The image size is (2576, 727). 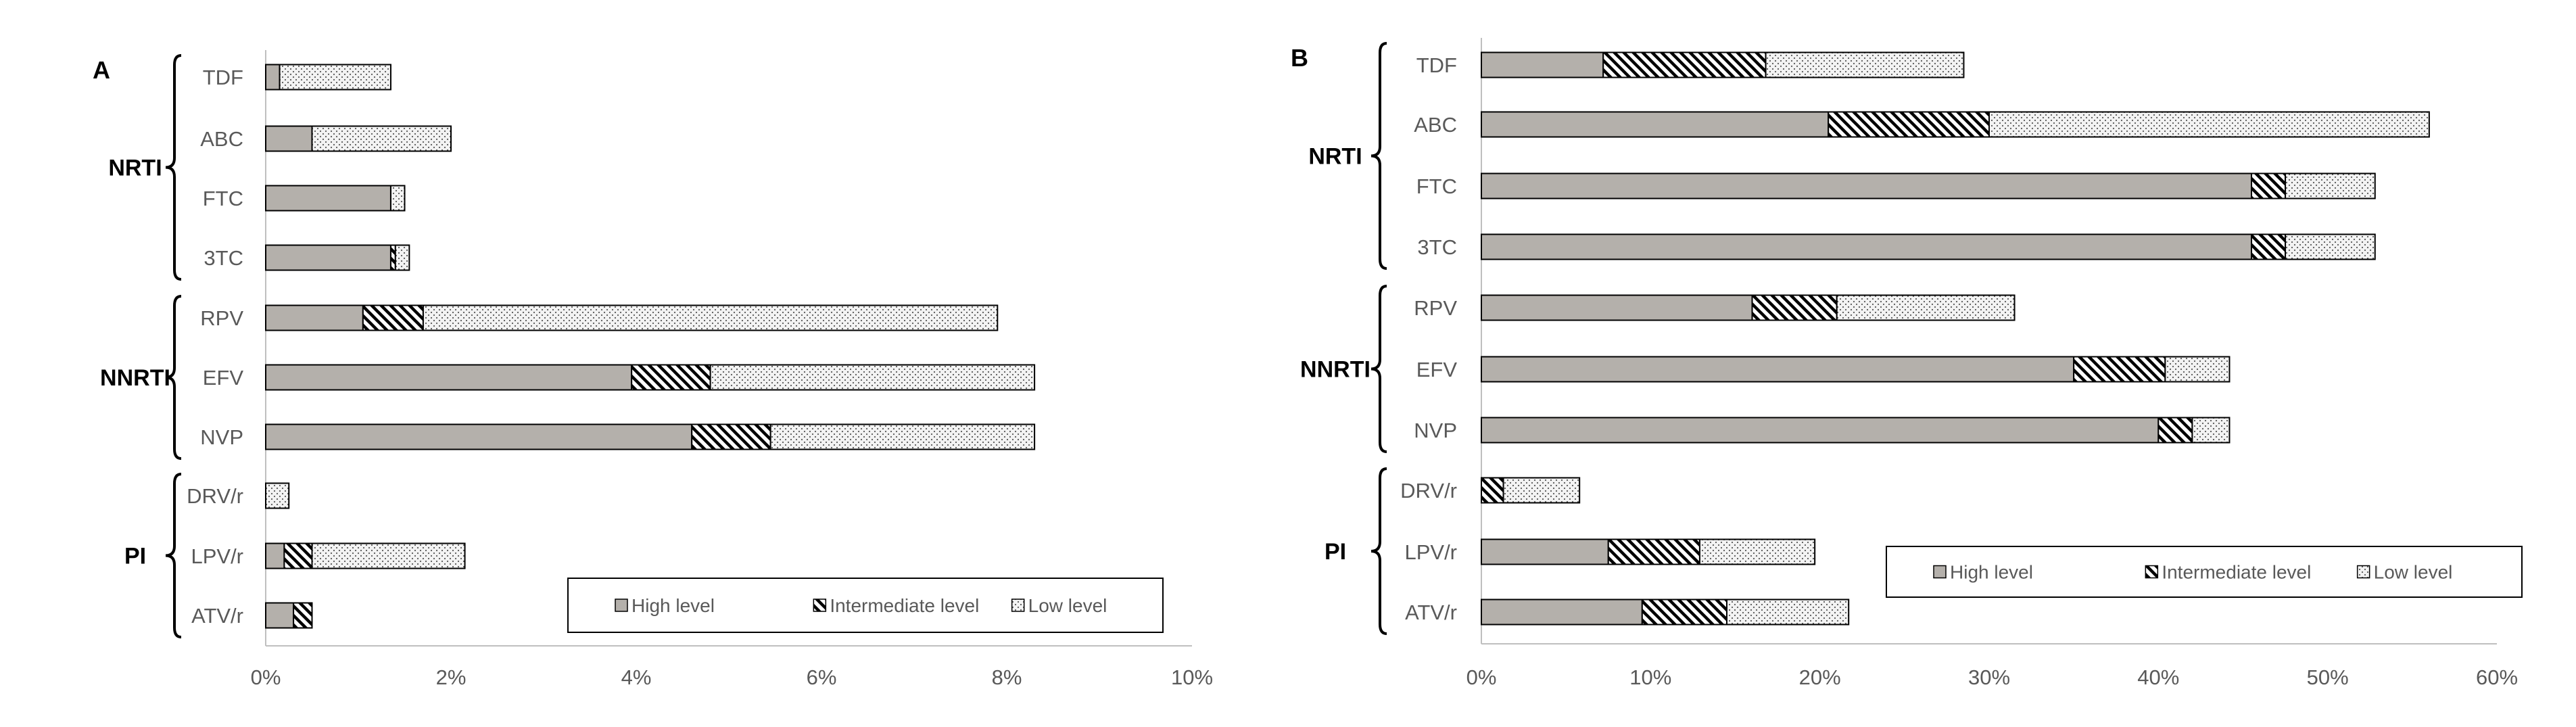 What do you see at coordinates (1437, 247) in the screenshot?
I see `category-label-3tc: 3TC` at bounding box center [1437, 247].